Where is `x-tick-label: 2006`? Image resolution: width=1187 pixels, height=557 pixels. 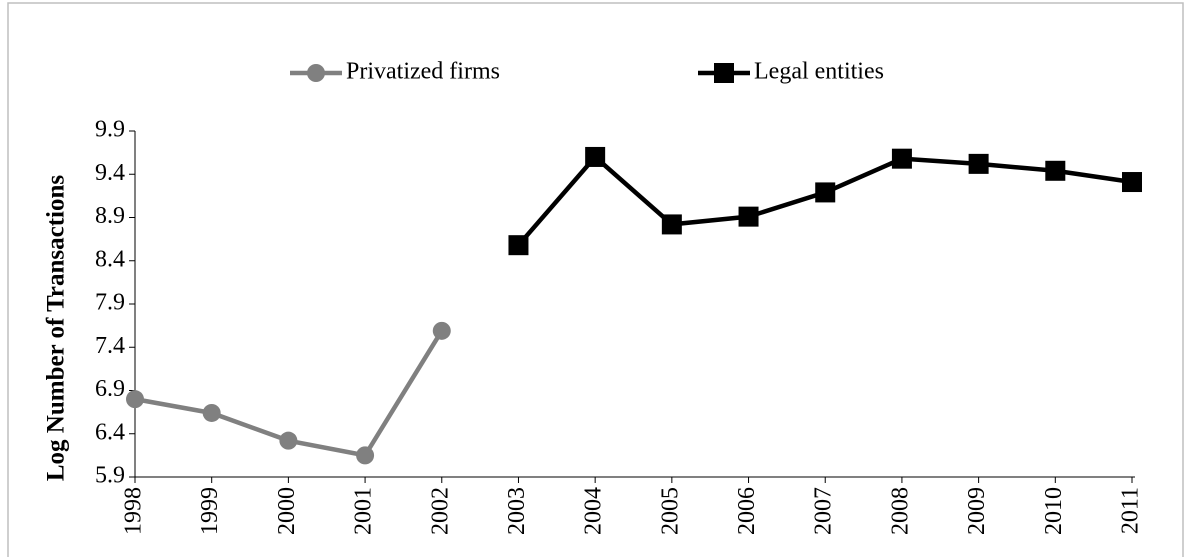 x-tick-label: 2006 is located at coordinates (747, 511).